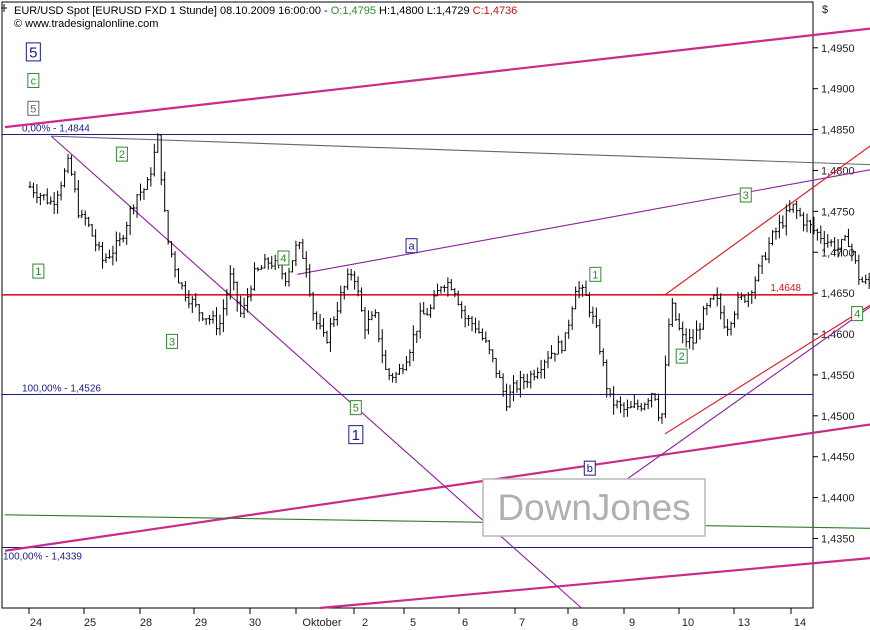 The height and width of the screenshot is (630, 870). I want to click on x-tick-label: 29, so click(201, 623).